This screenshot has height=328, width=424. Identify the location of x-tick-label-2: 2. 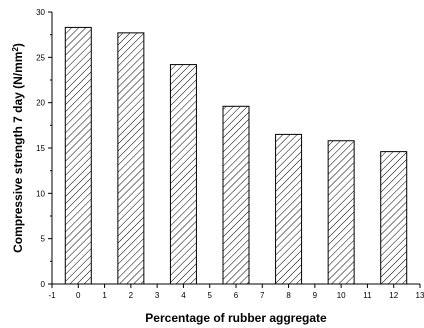
(131, 295).